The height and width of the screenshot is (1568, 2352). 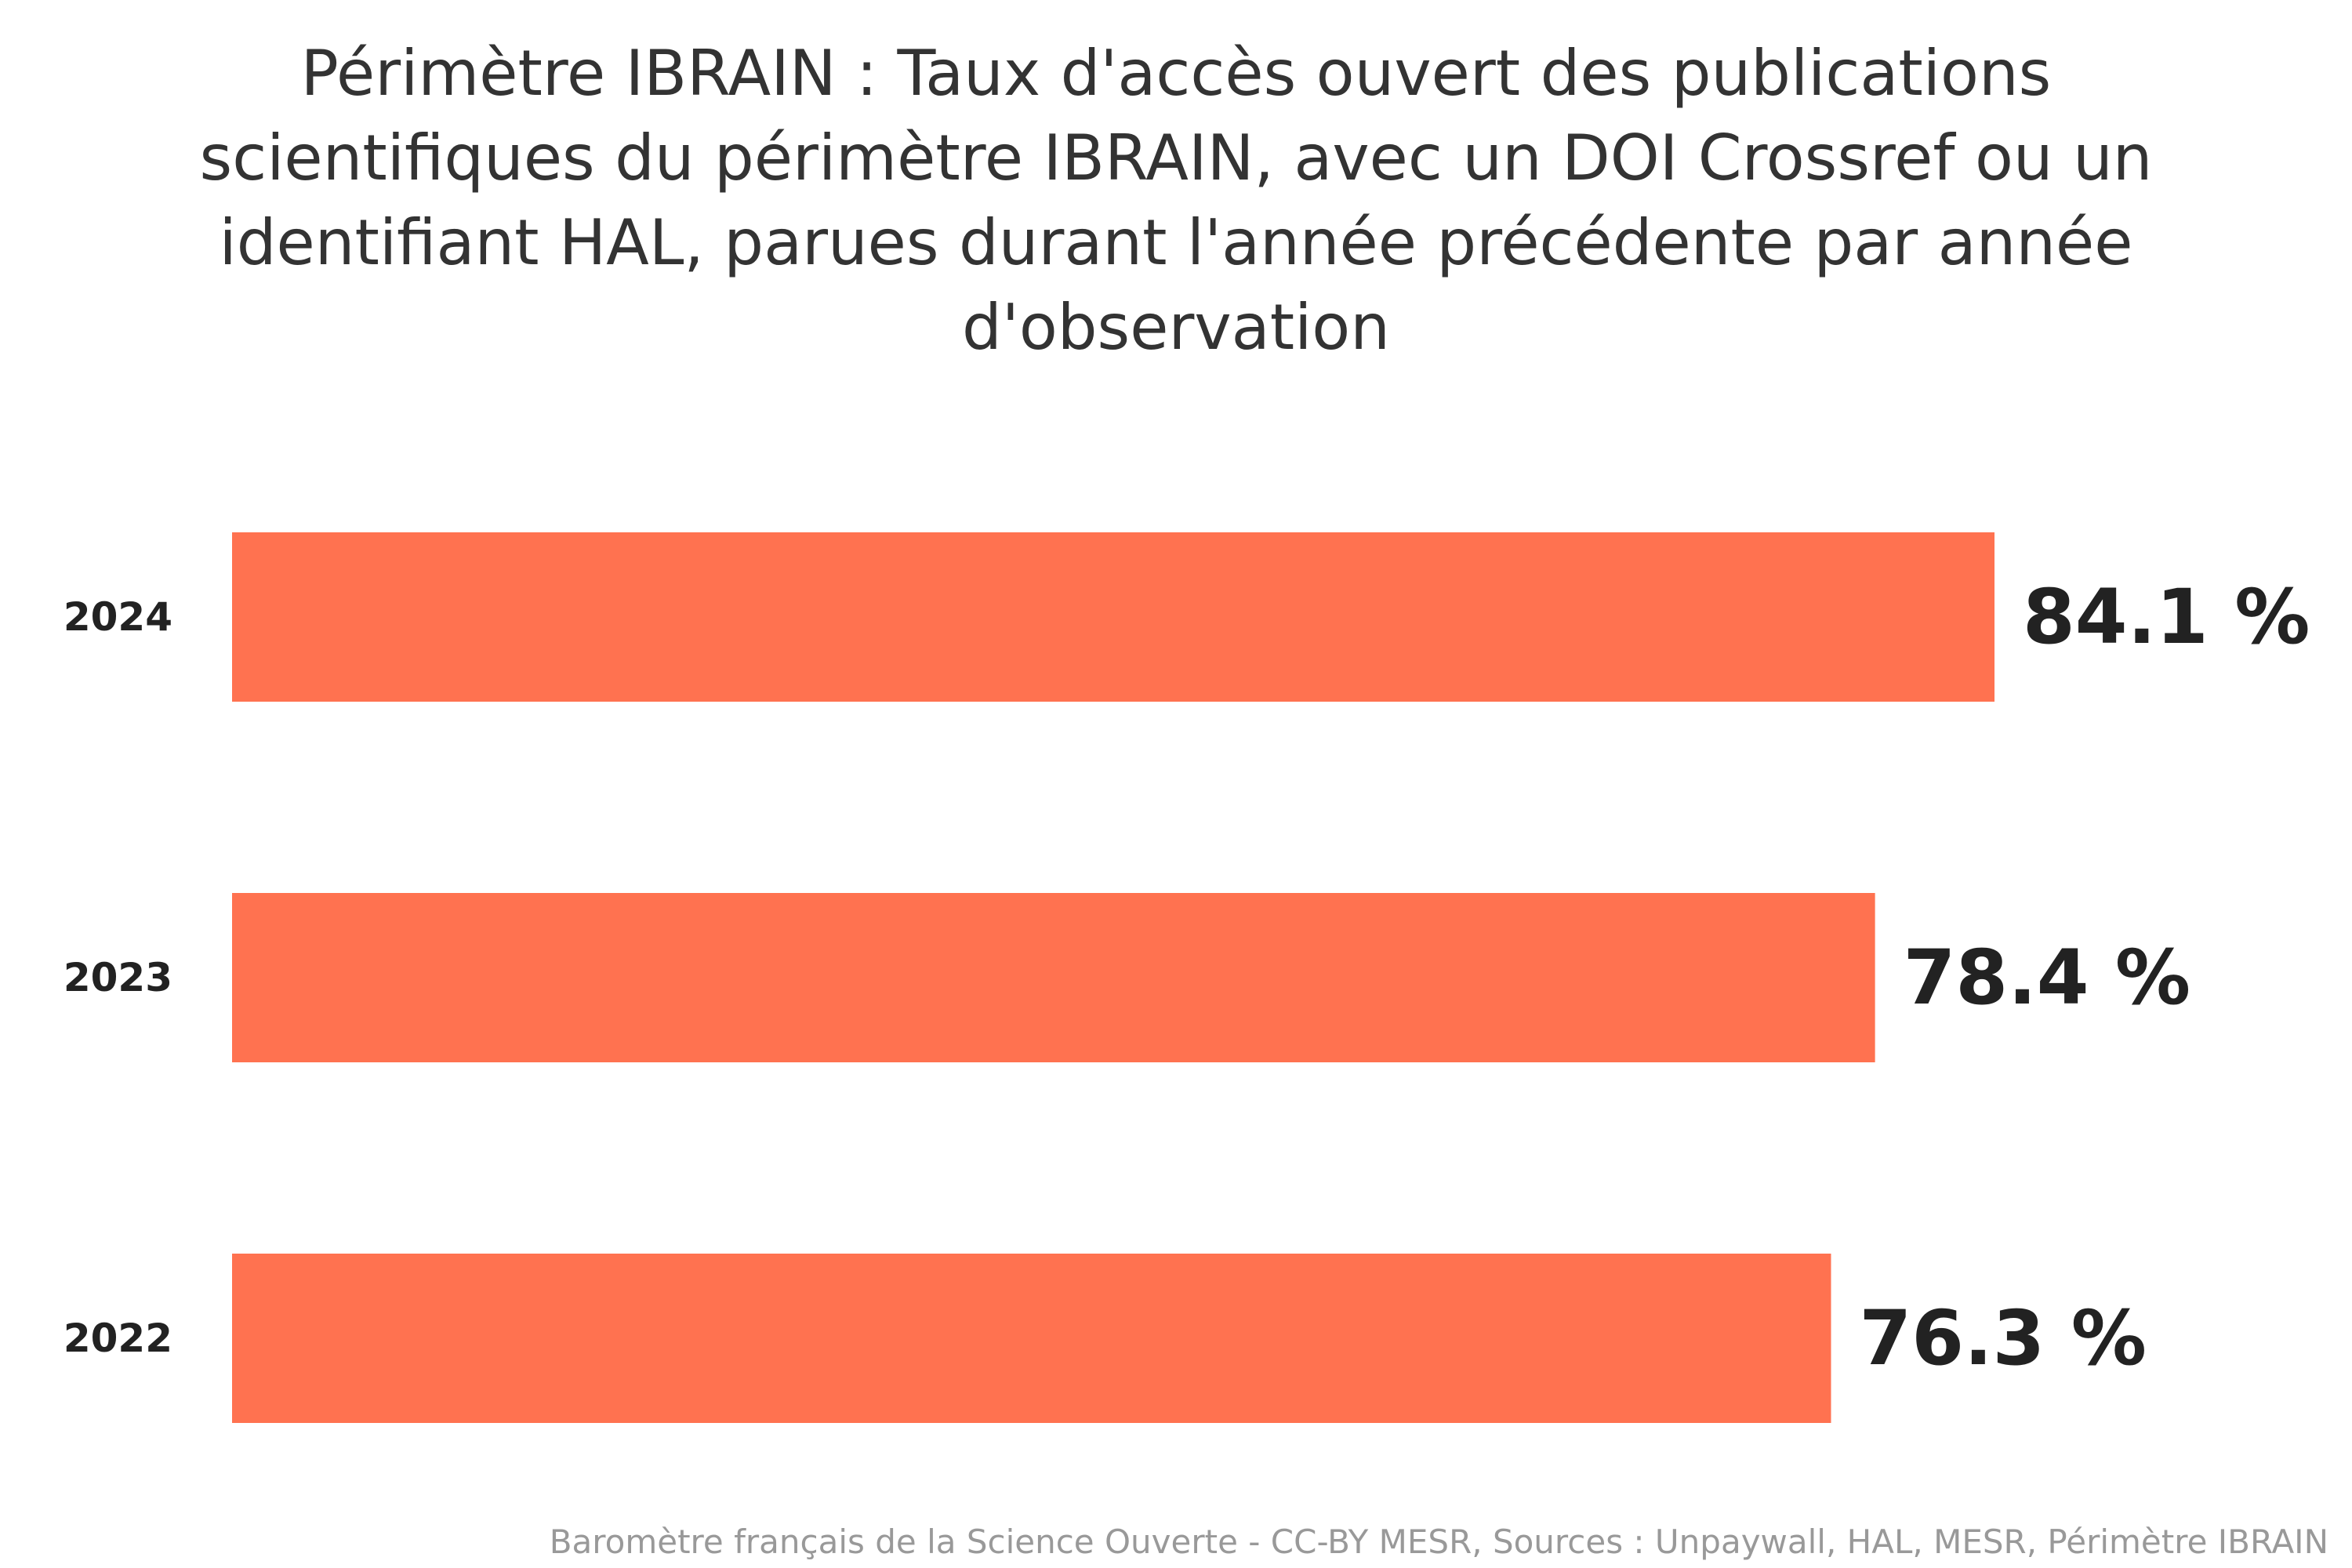 I want to click on data-label-2023: 78.4 %, so click(x=2047, y=978).